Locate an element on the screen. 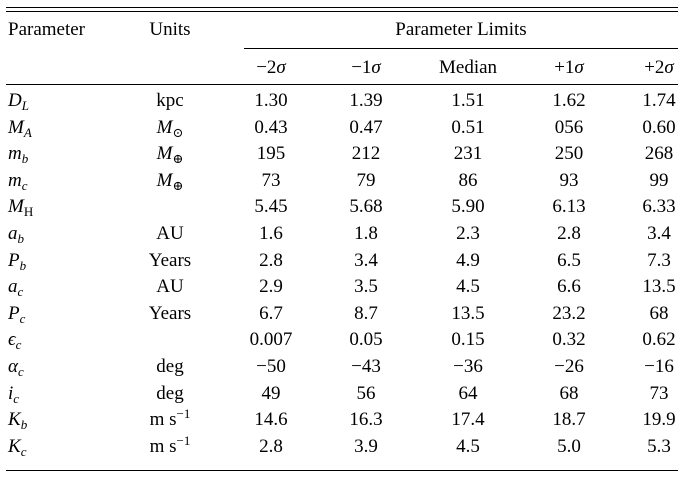 This screenshot has width=688, height=481. row-value: 0.47 is located at coordinates (366, 127).